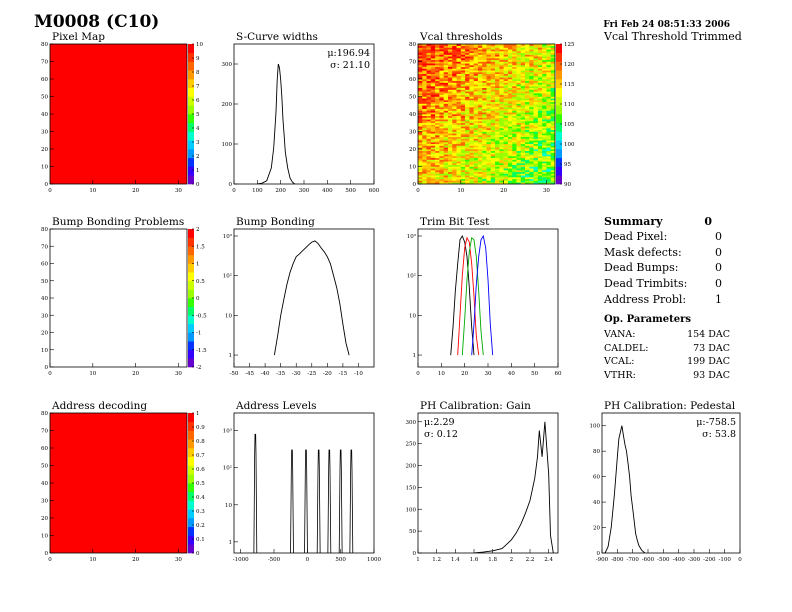 Image resolution: width=792 pixels, height=612 pixels. What do you see at coordinates (643, 252) in the screenshot?
I see `summary-row-label: Mask defects:` at bounding box center [643, 252].